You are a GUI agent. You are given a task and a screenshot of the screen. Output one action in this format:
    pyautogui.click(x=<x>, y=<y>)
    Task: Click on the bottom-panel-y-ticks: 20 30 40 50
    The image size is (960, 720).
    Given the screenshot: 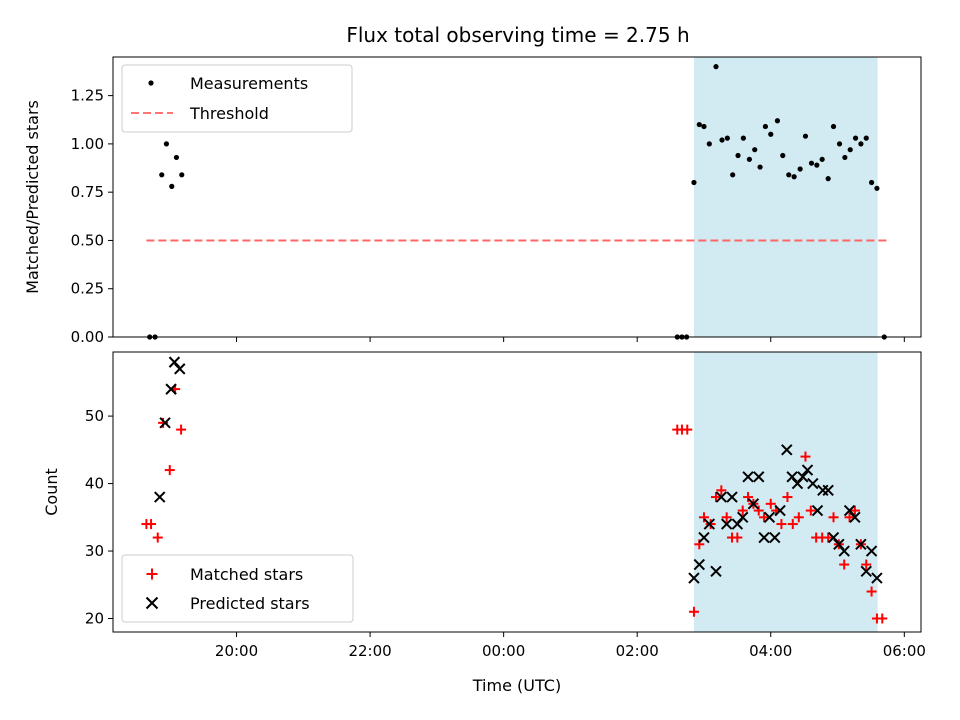 What is the action you would take?
    pyautogui.click(x=99, y=517)
    